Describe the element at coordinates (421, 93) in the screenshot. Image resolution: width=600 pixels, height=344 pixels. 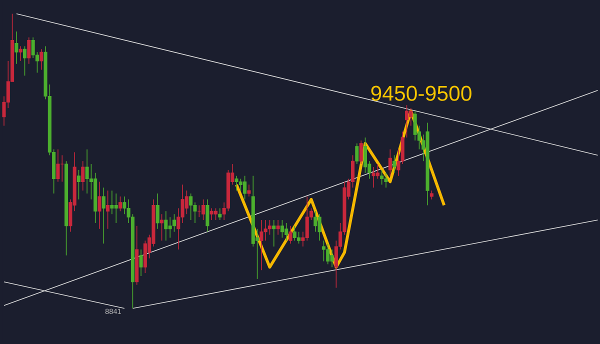
I see `annotation: 9450-9500` at that location.